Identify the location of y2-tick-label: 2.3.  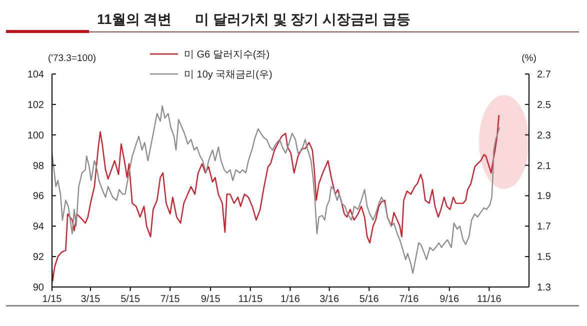
(544, 136).